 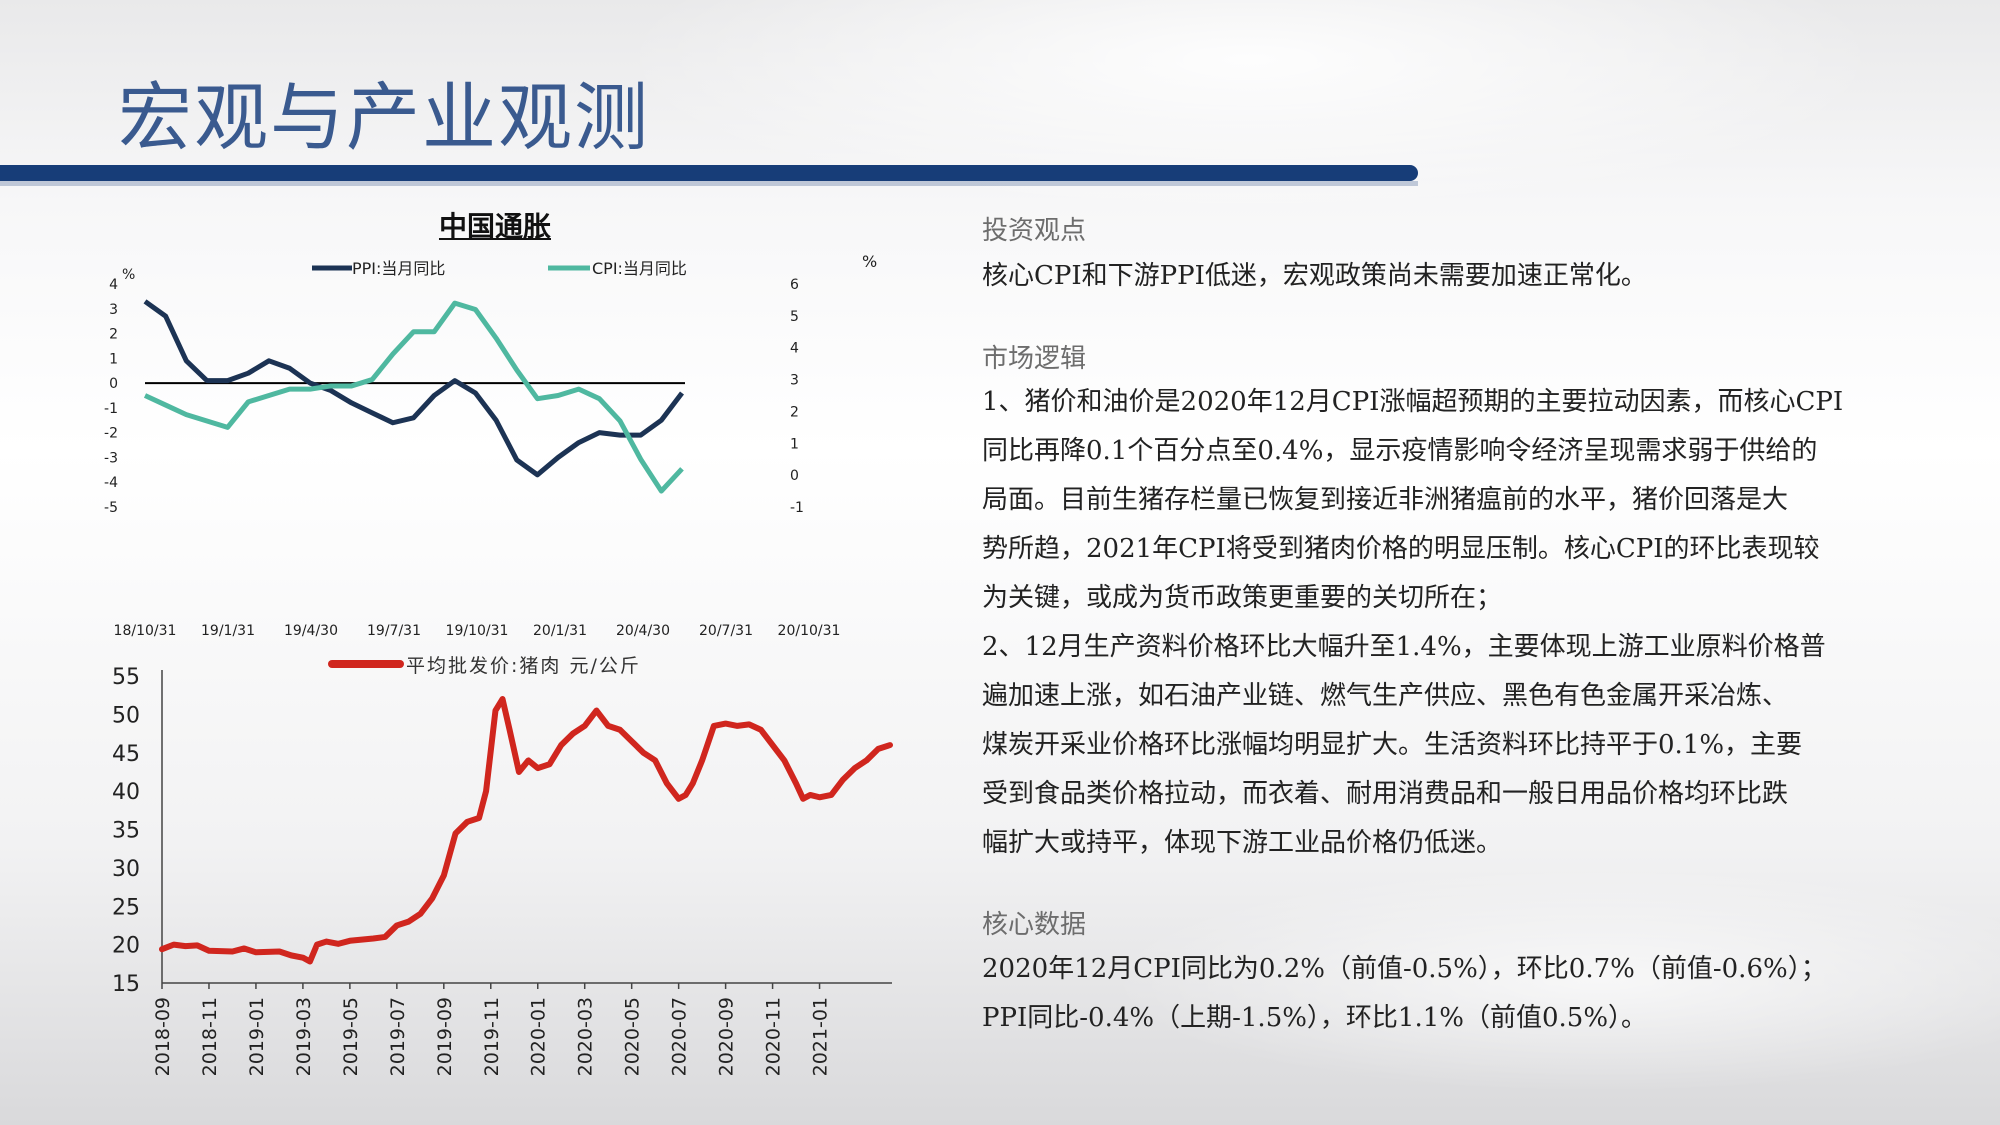 I want to click on ppi-legend-label: PPI:当月同比, so click(x=398, y=268).